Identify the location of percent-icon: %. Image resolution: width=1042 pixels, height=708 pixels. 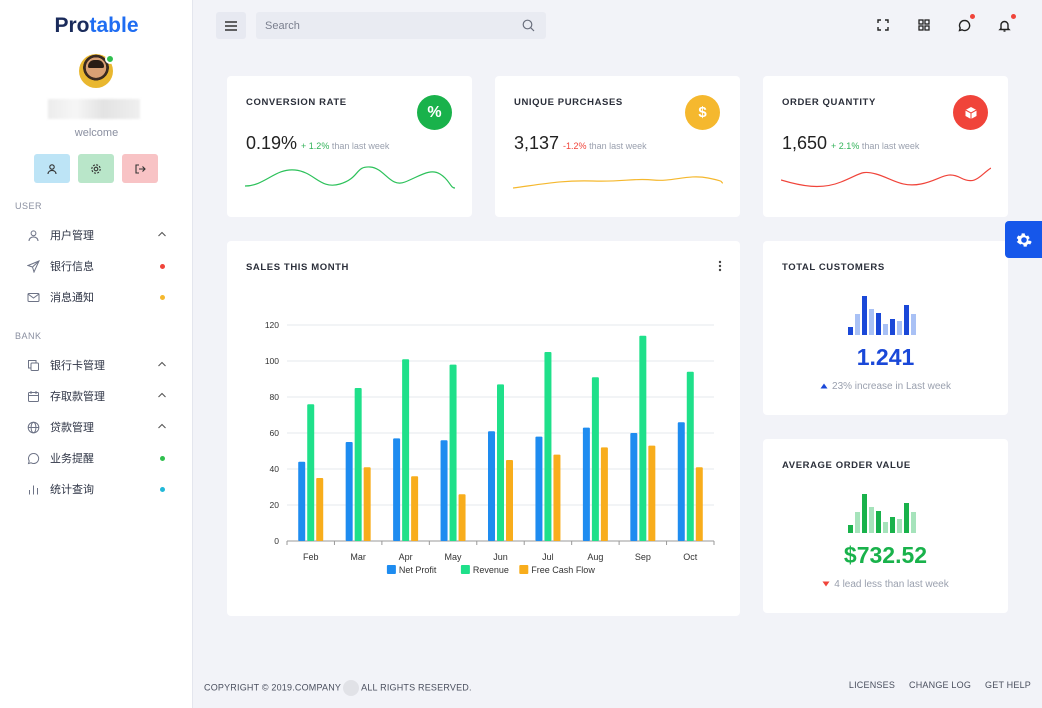
(434, 112).